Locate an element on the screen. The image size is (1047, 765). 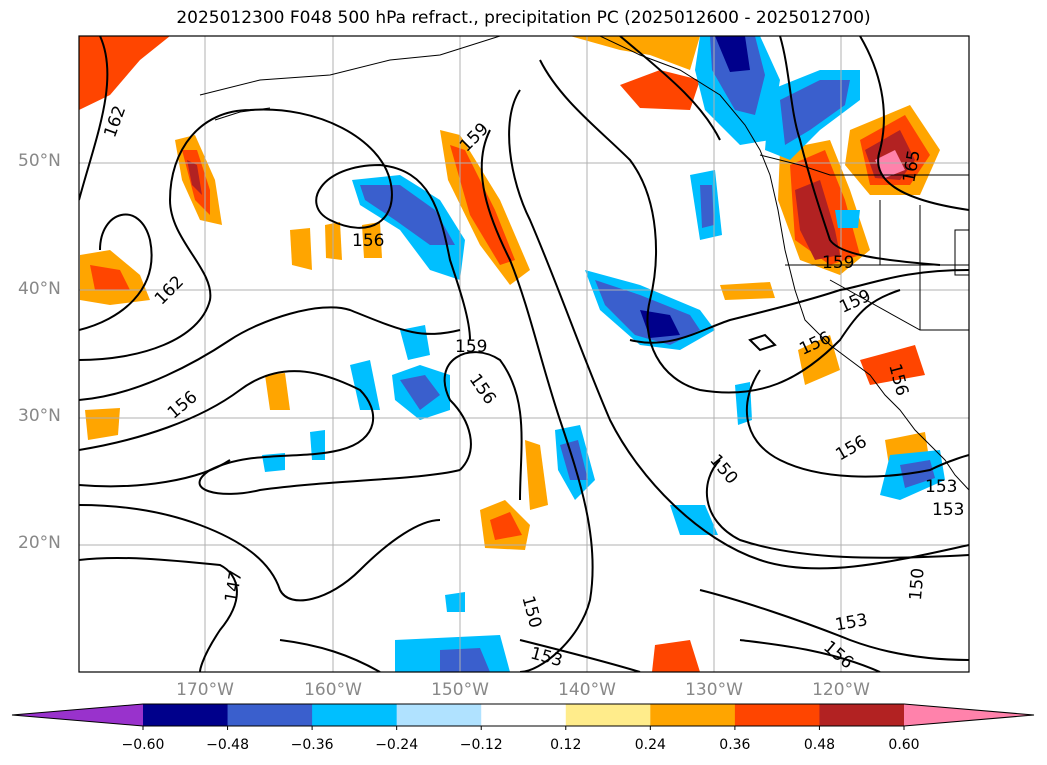
lon-label-130w: 130°W is located at coordinates (714, 690).